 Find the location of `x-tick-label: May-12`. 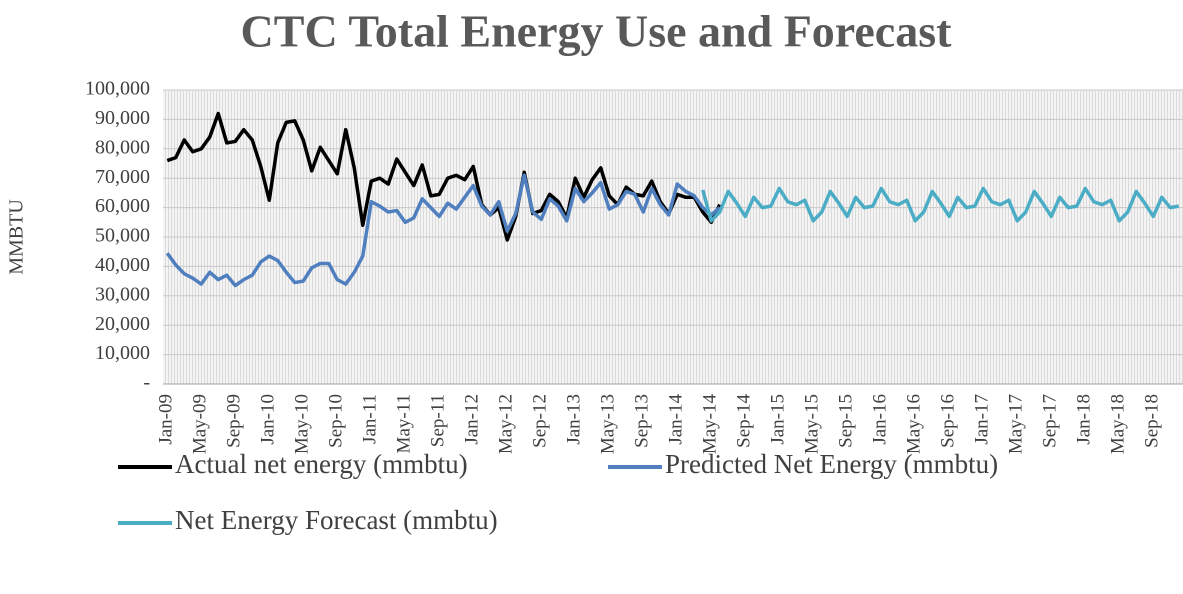

x-tick-label: May-12 is located at coordinates (506, 424).